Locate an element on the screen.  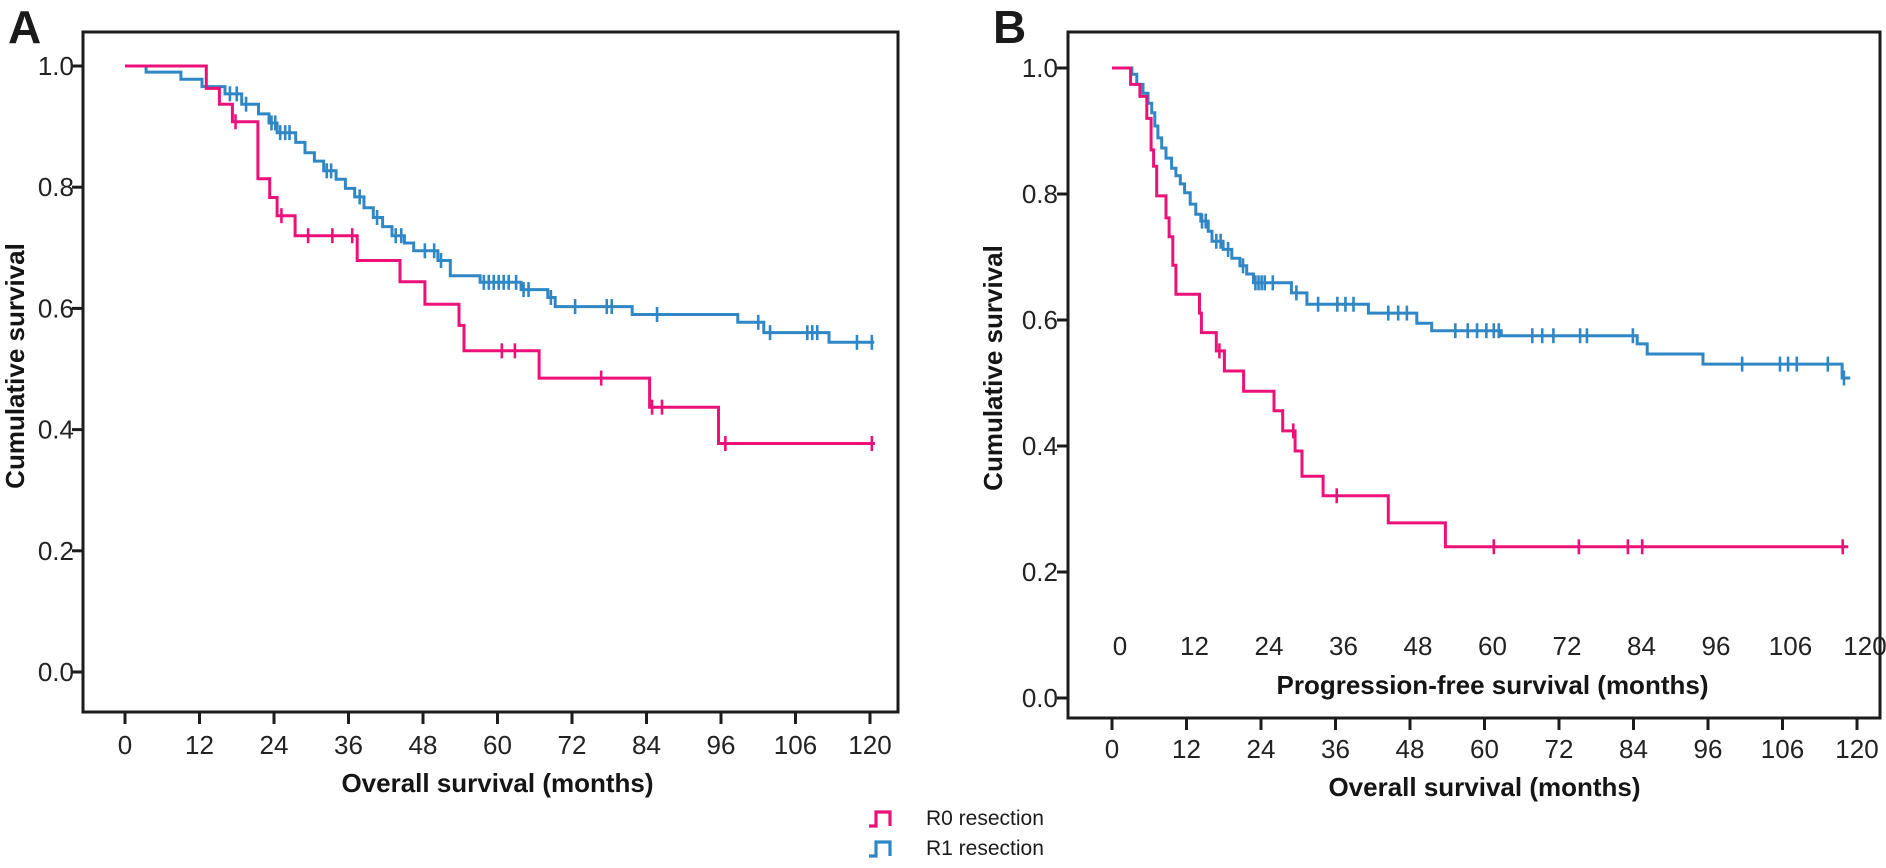
legend-label-r0: R0 resection is located at coordinates (985, 818).